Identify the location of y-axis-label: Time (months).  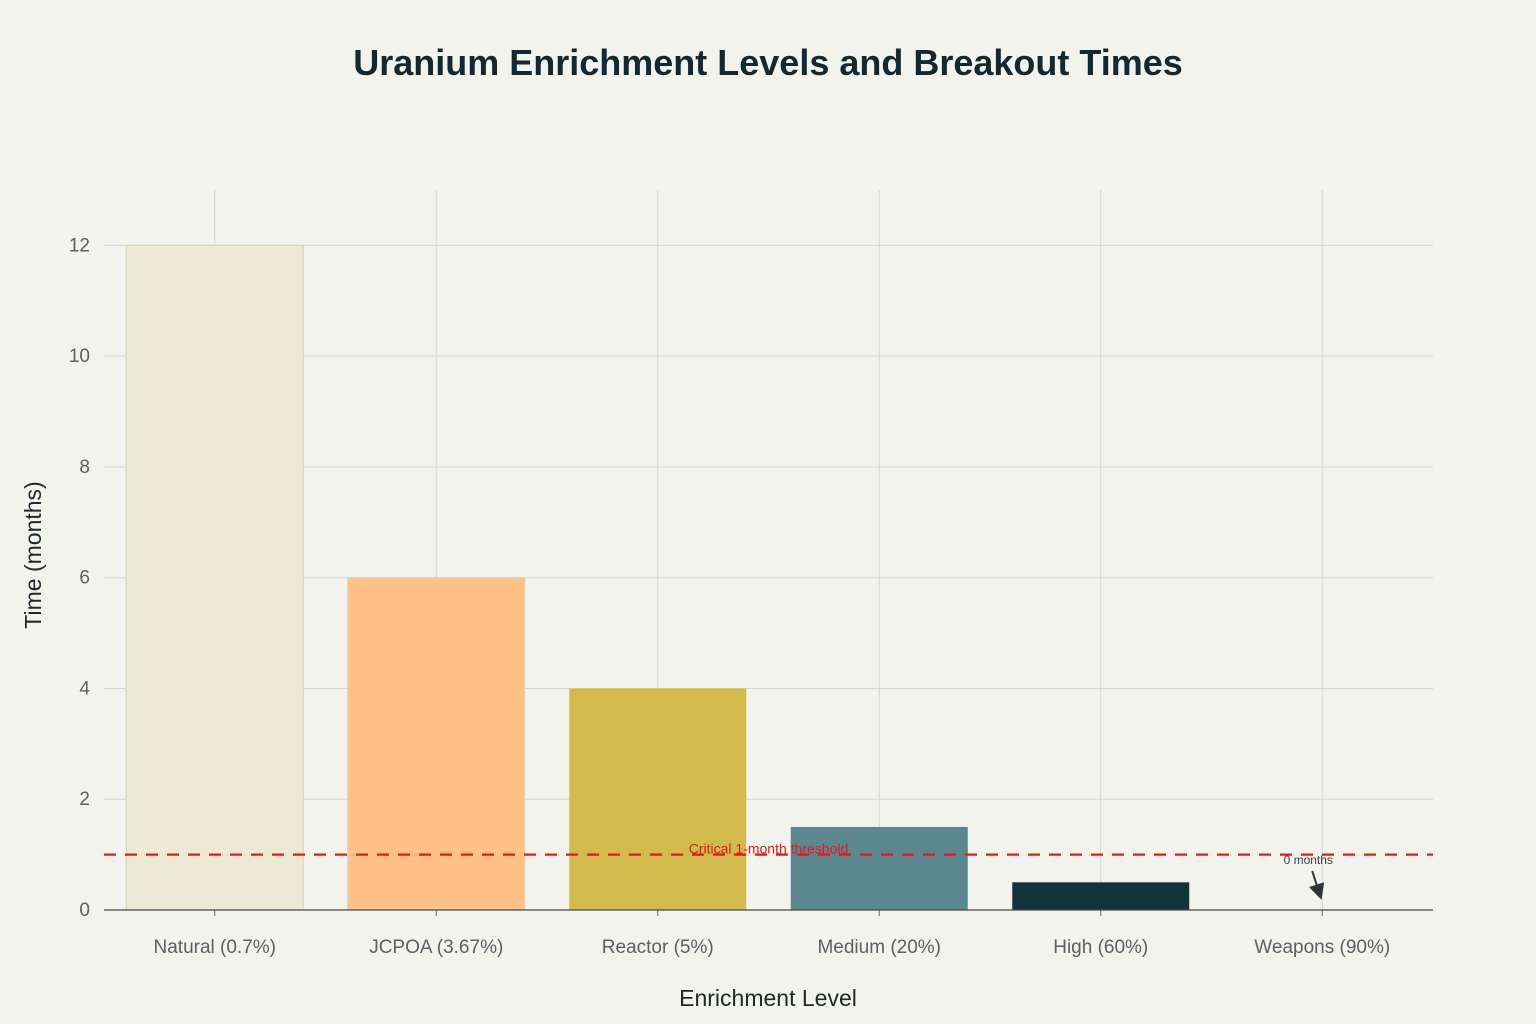
(33, 554).